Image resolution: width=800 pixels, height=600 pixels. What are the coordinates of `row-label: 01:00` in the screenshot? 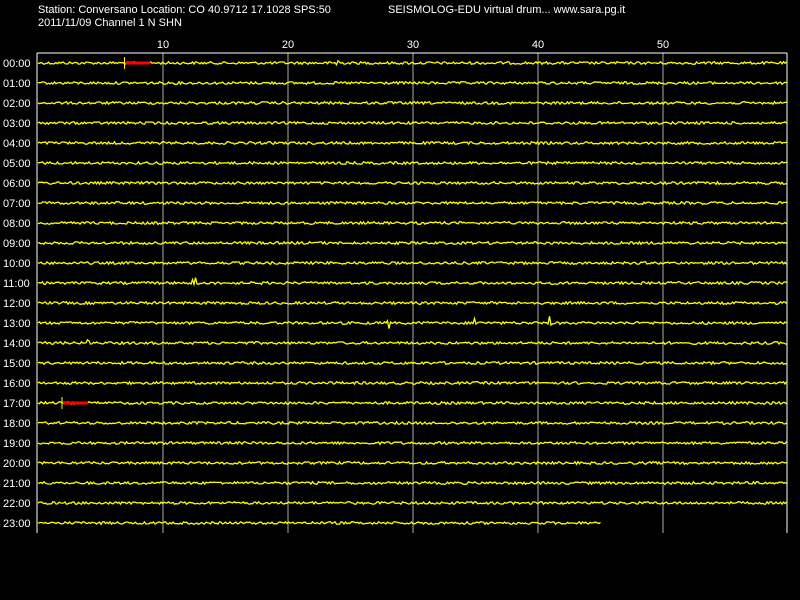 It's located at (17, 84).